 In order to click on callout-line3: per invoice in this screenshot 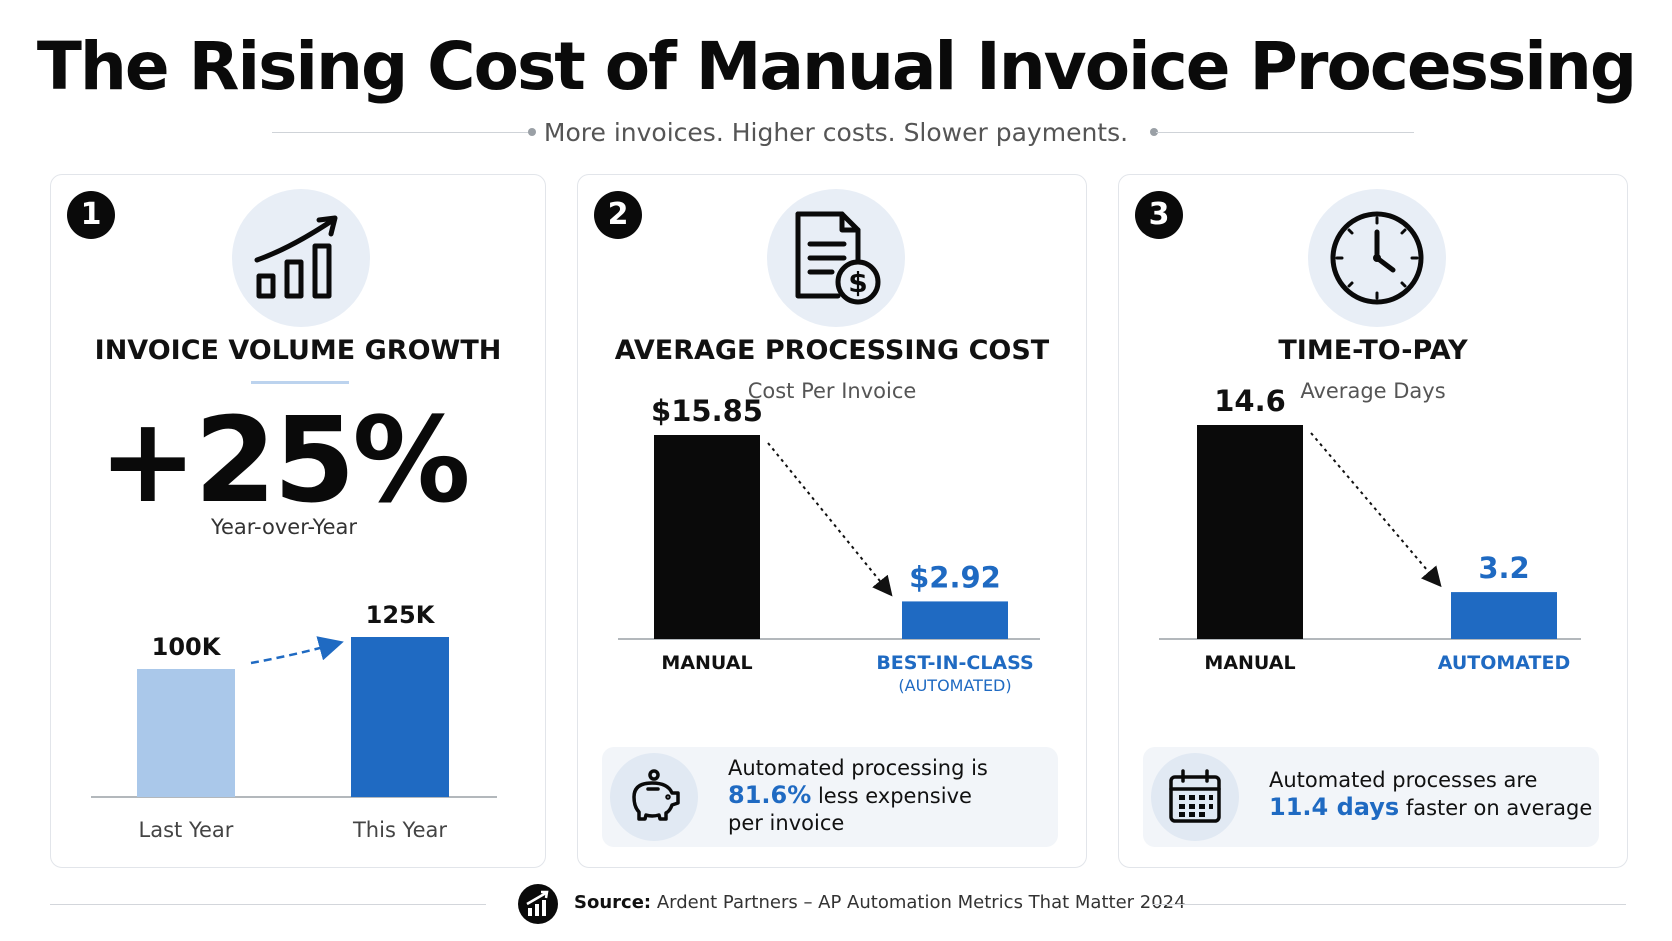, I will do `click(786, 823)`.